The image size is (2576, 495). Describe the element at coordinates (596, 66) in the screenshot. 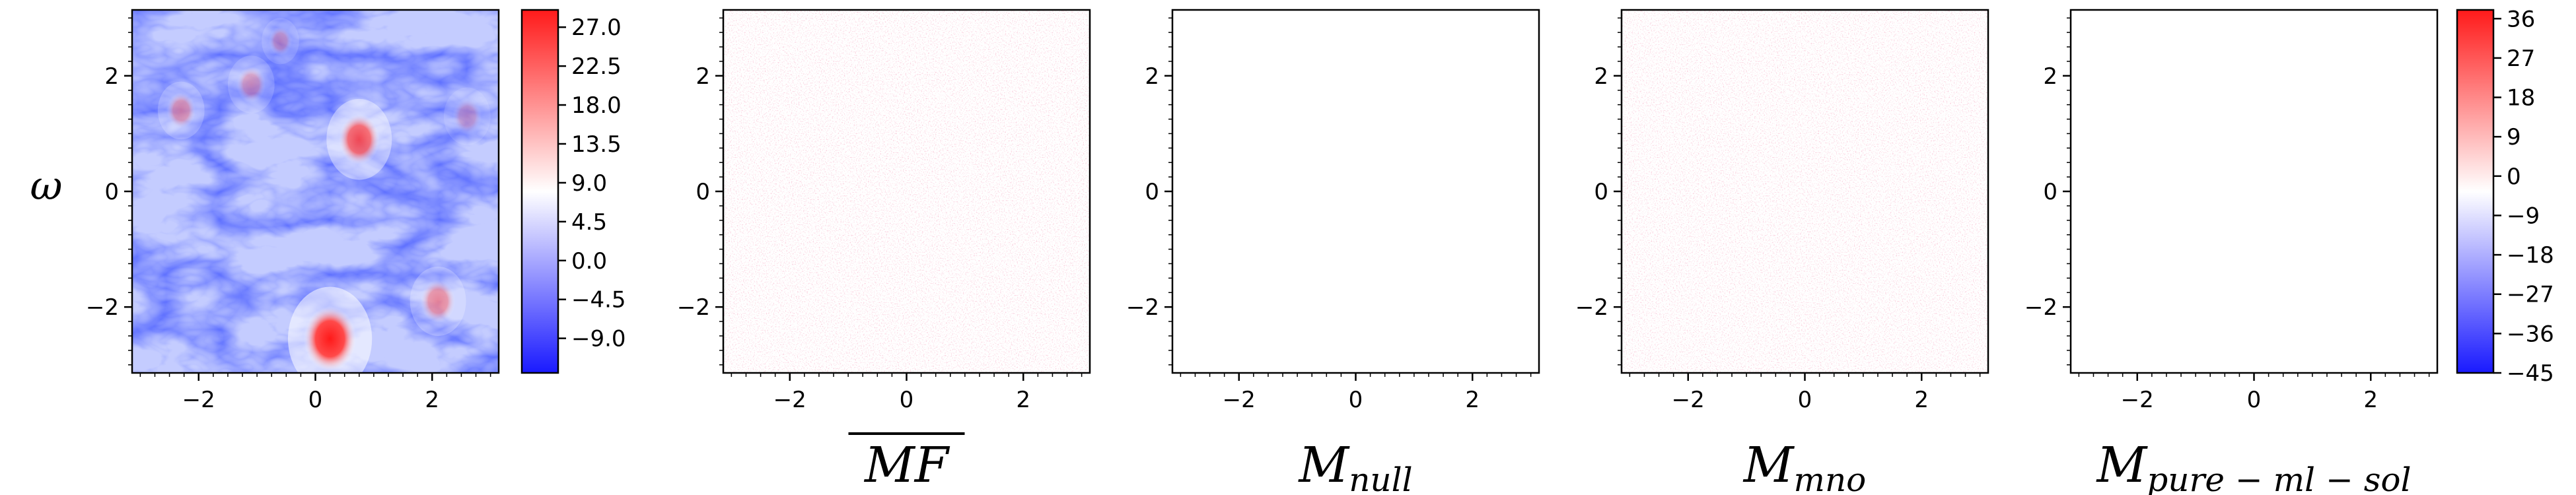

I see `colorbar-tick-label: 22.5` at that location.